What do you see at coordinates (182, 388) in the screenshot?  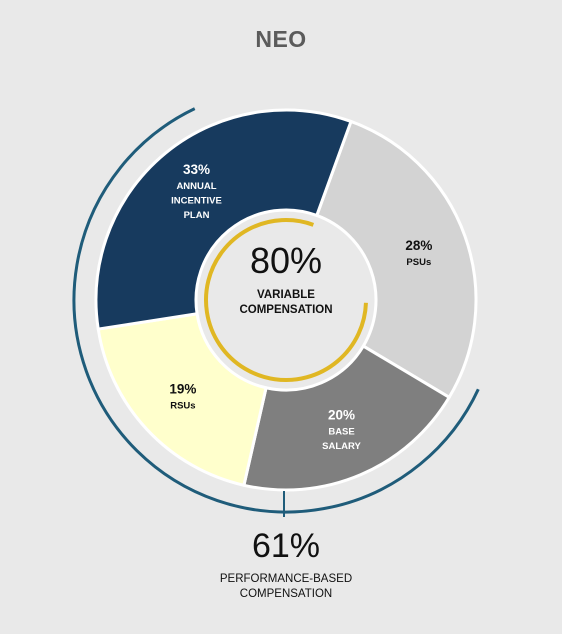 I see `slice-value-label-rsus: 19%` at bounding box center [182, 388].